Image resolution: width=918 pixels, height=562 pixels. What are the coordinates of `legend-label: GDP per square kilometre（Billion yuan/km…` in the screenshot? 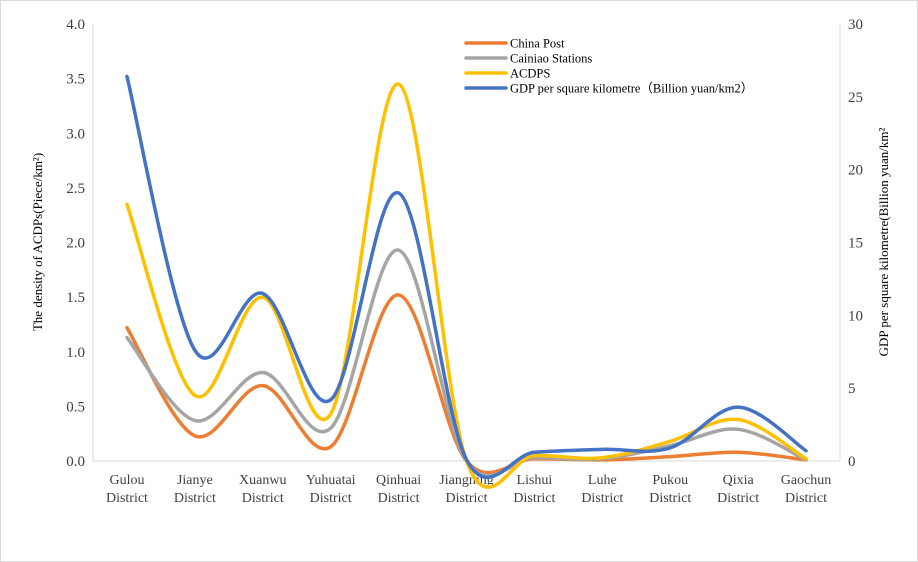 It's located at (631, 89).